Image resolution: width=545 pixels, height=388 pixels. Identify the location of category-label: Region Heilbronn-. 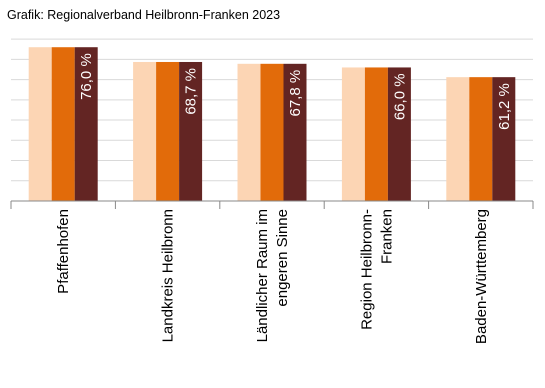
(366, 269).